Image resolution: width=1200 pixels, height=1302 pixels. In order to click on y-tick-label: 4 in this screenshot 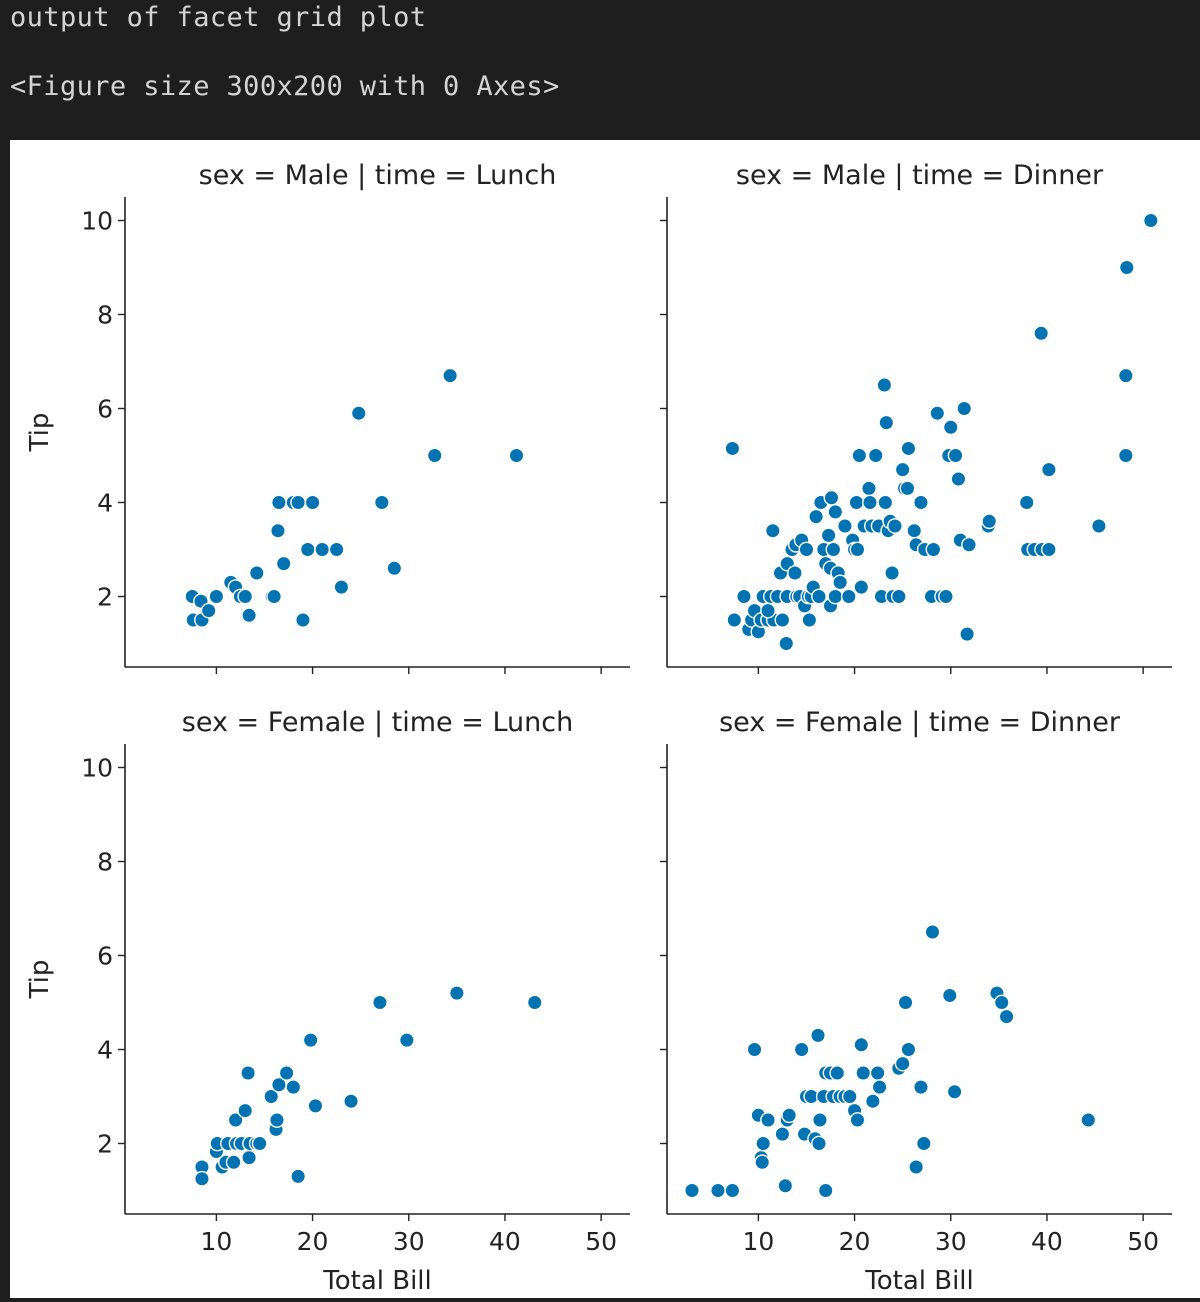, I will do `click(105, 1050)`.